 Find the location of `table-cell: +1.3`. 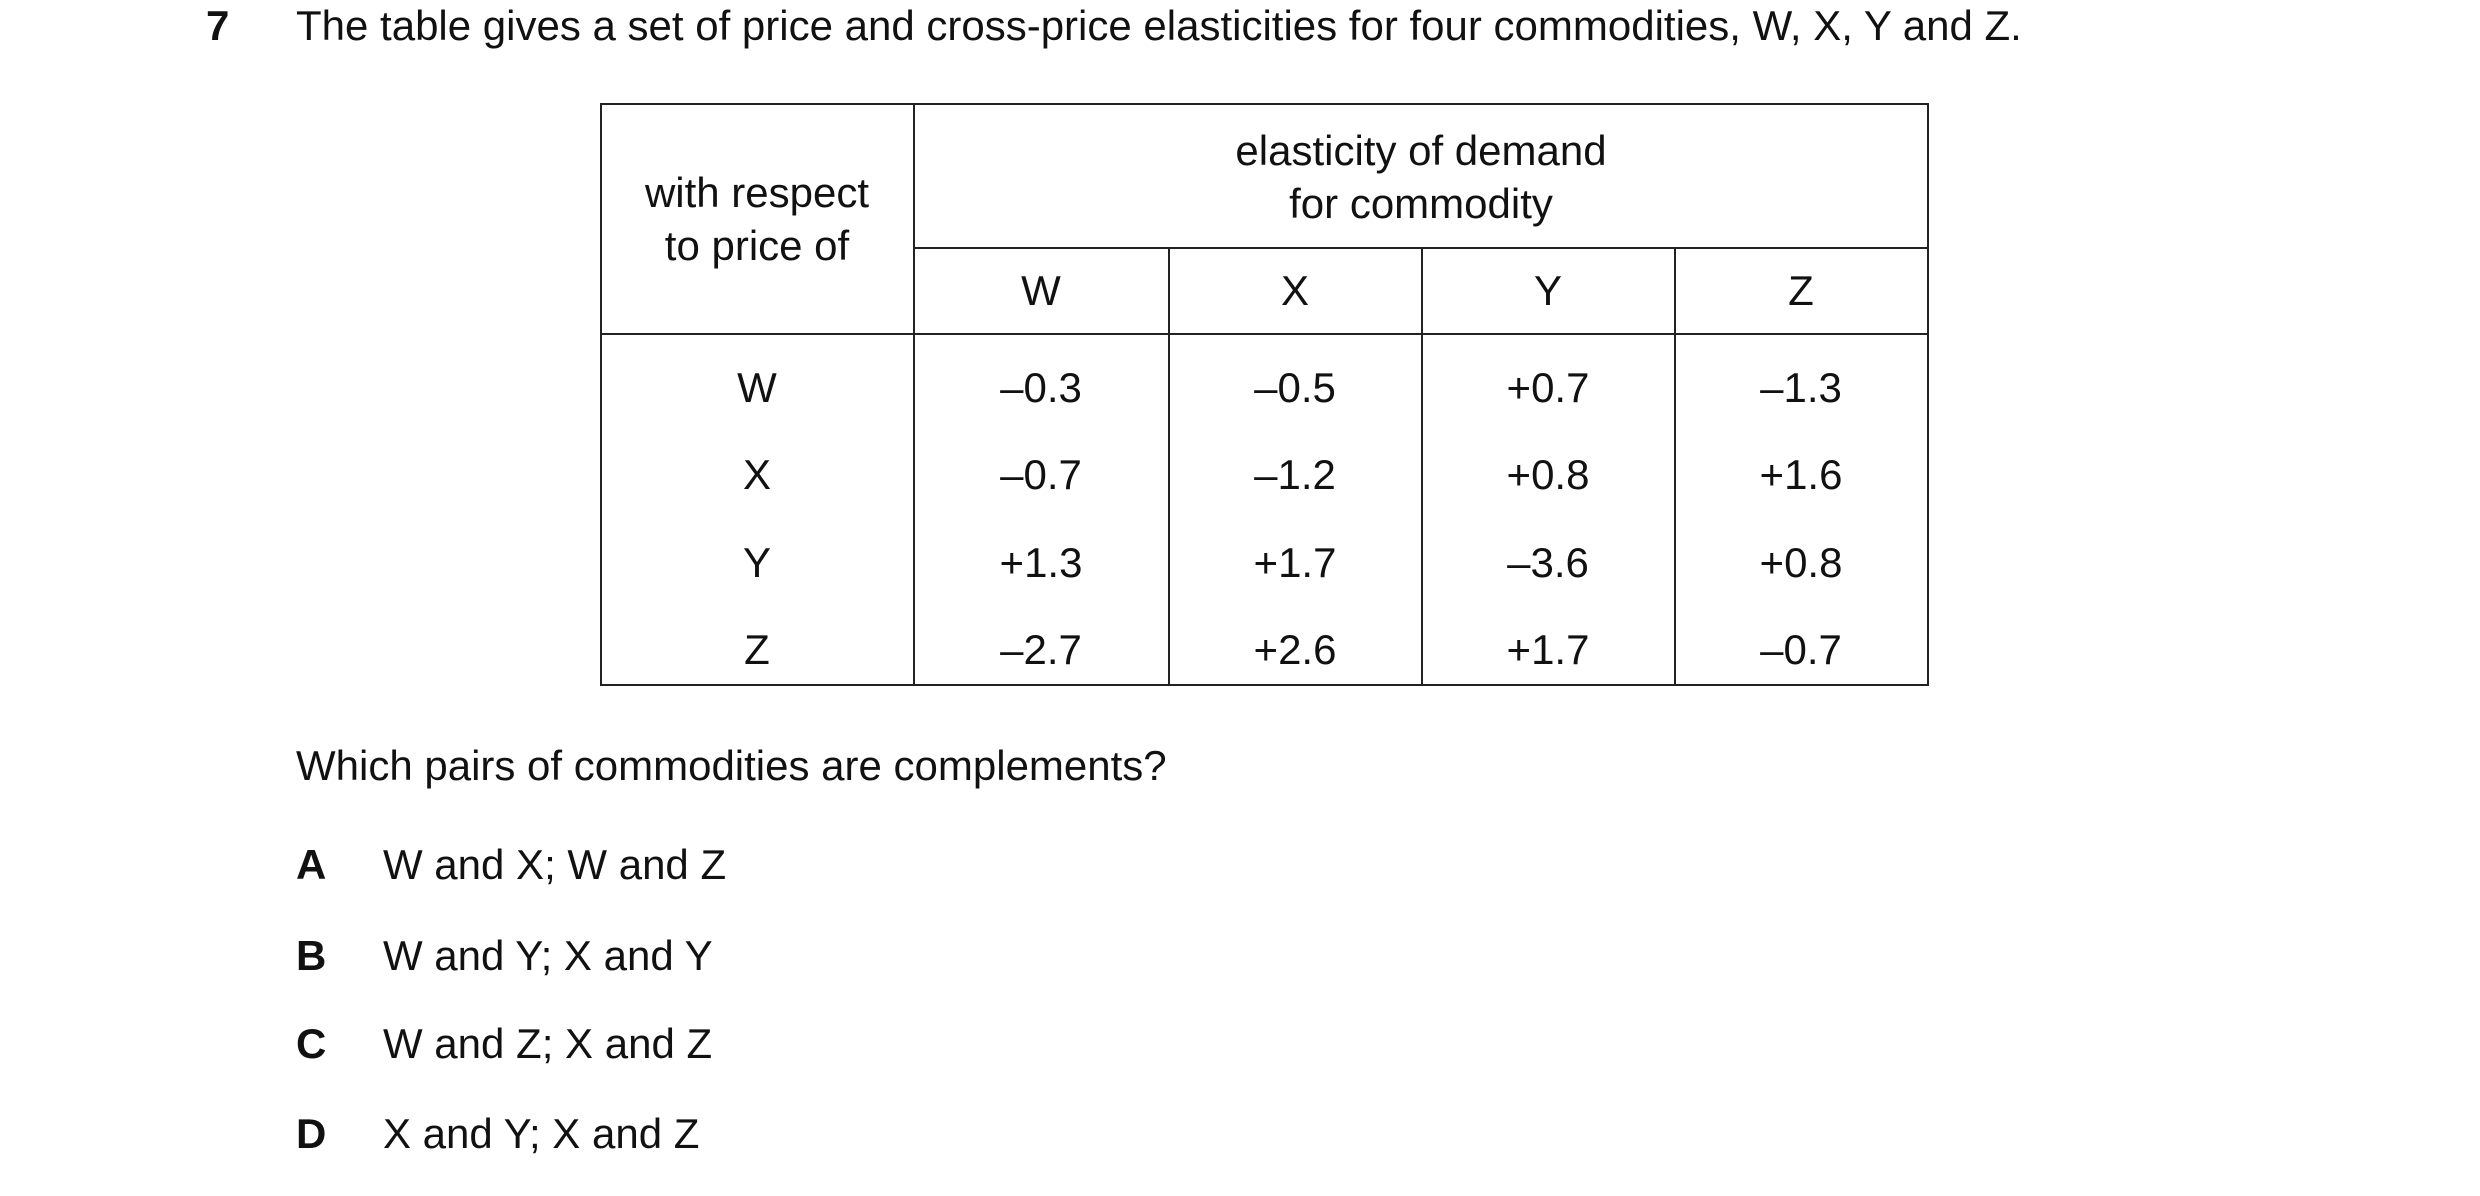

table-cell: +1.3 is located at coordinates (1041, 562).